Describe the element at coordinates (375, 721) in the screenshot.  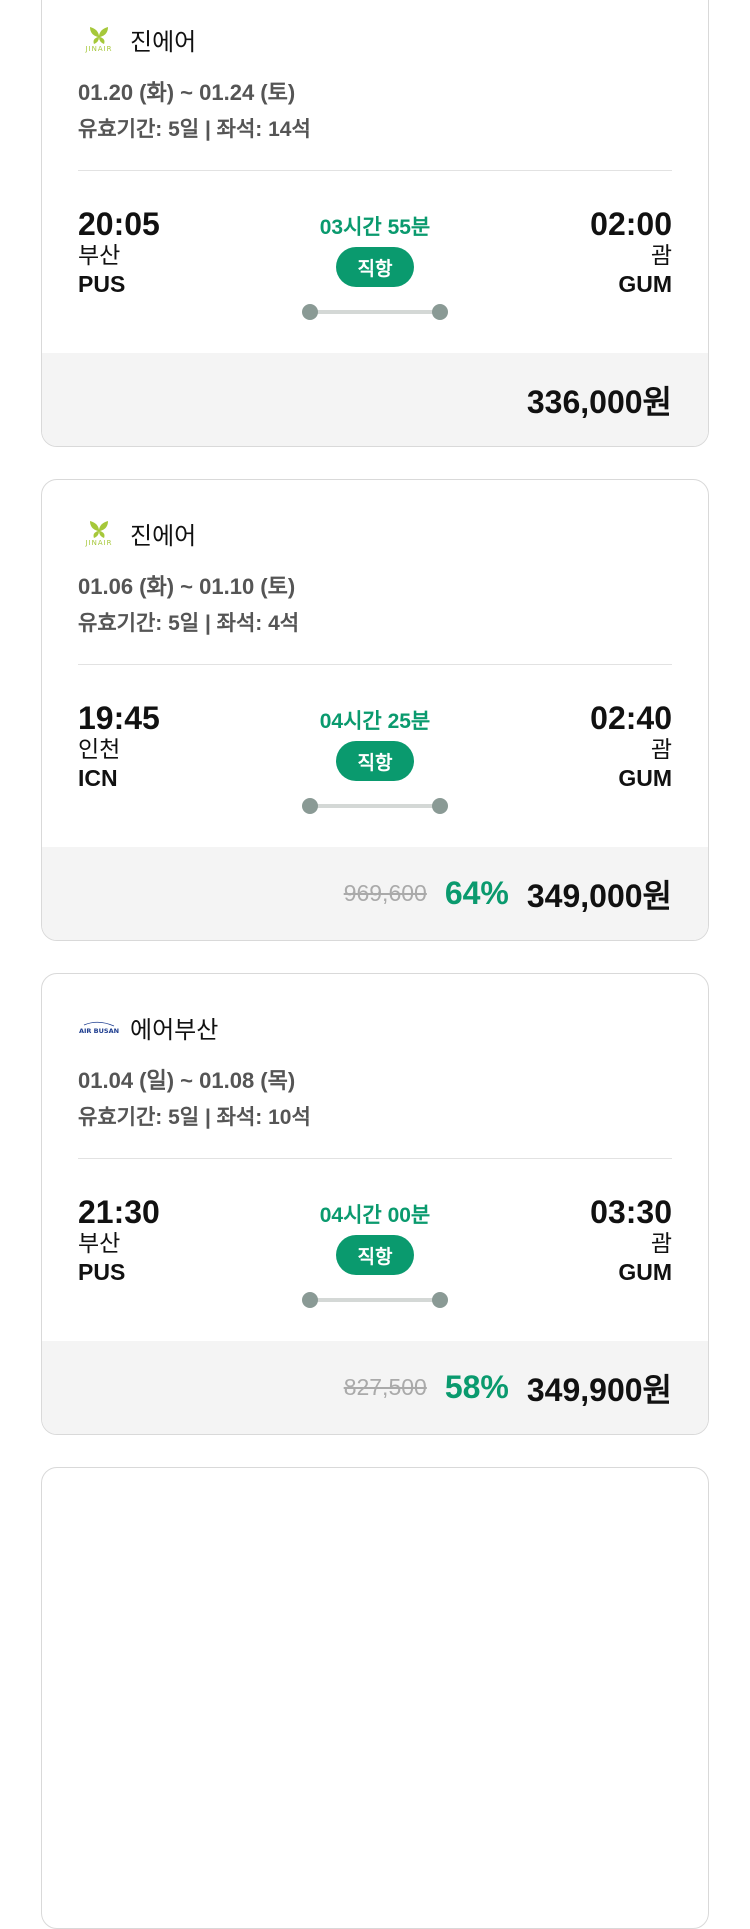
I see `flight-duration: 04시간 25분` at that location.